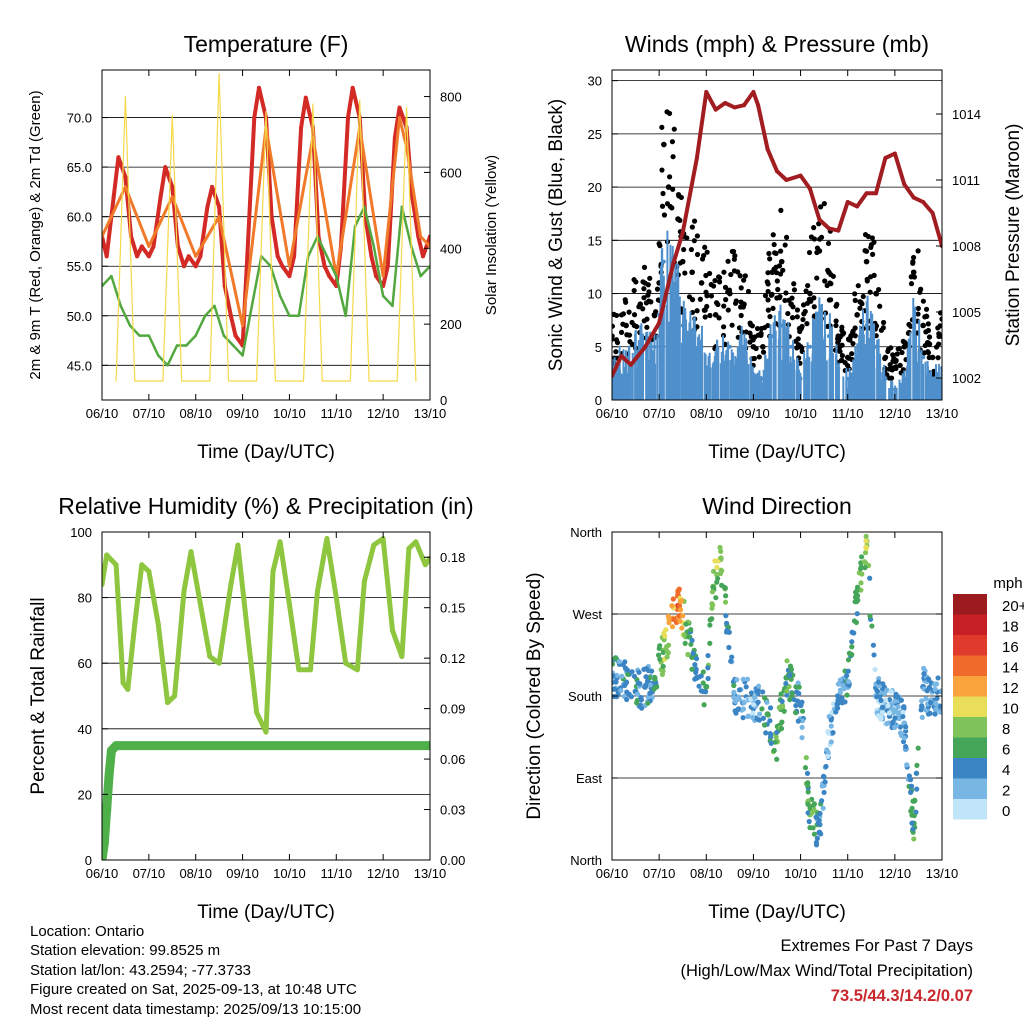 The image size is (1024, 1024). What do you see at coordinates (777, 315) in the screenshot?
I see `winds-series-wind` at bounding box center [777, 315].